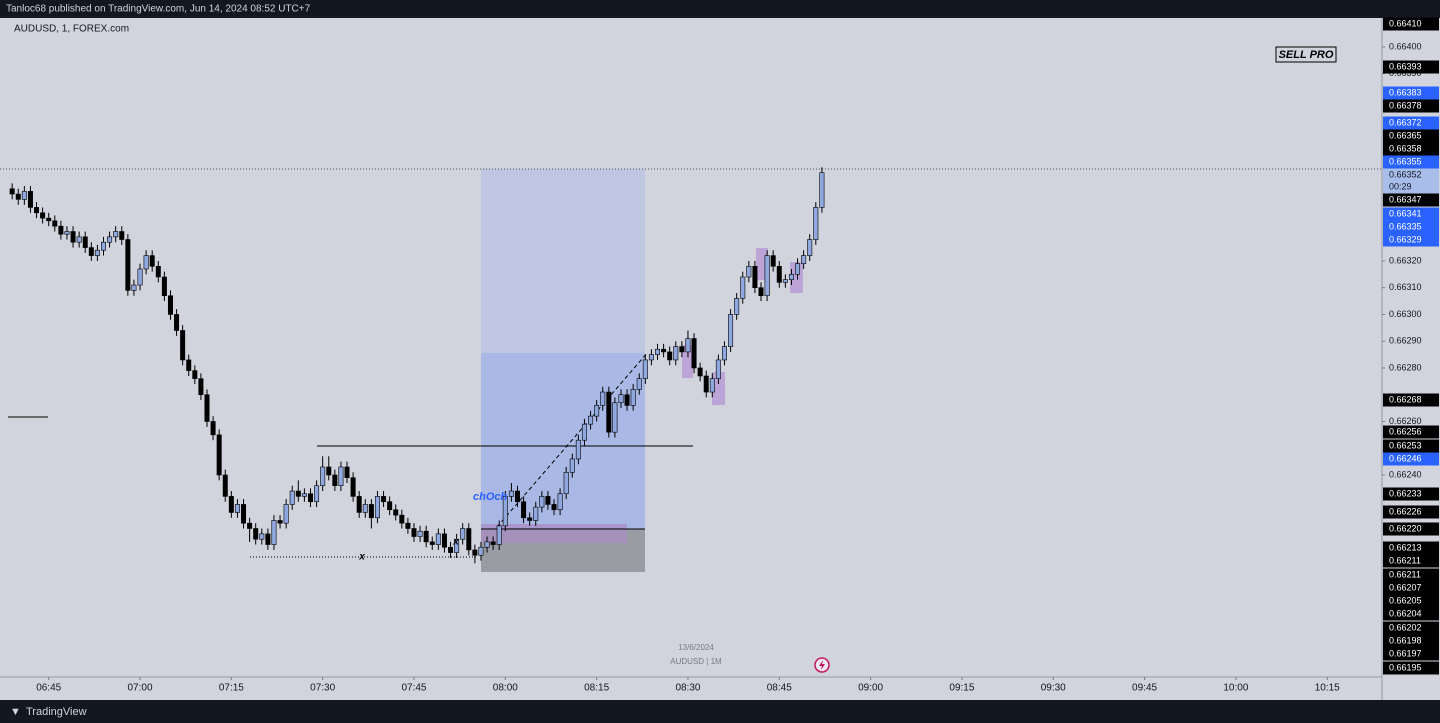  I want to click on time-axis, so click(691, 688).